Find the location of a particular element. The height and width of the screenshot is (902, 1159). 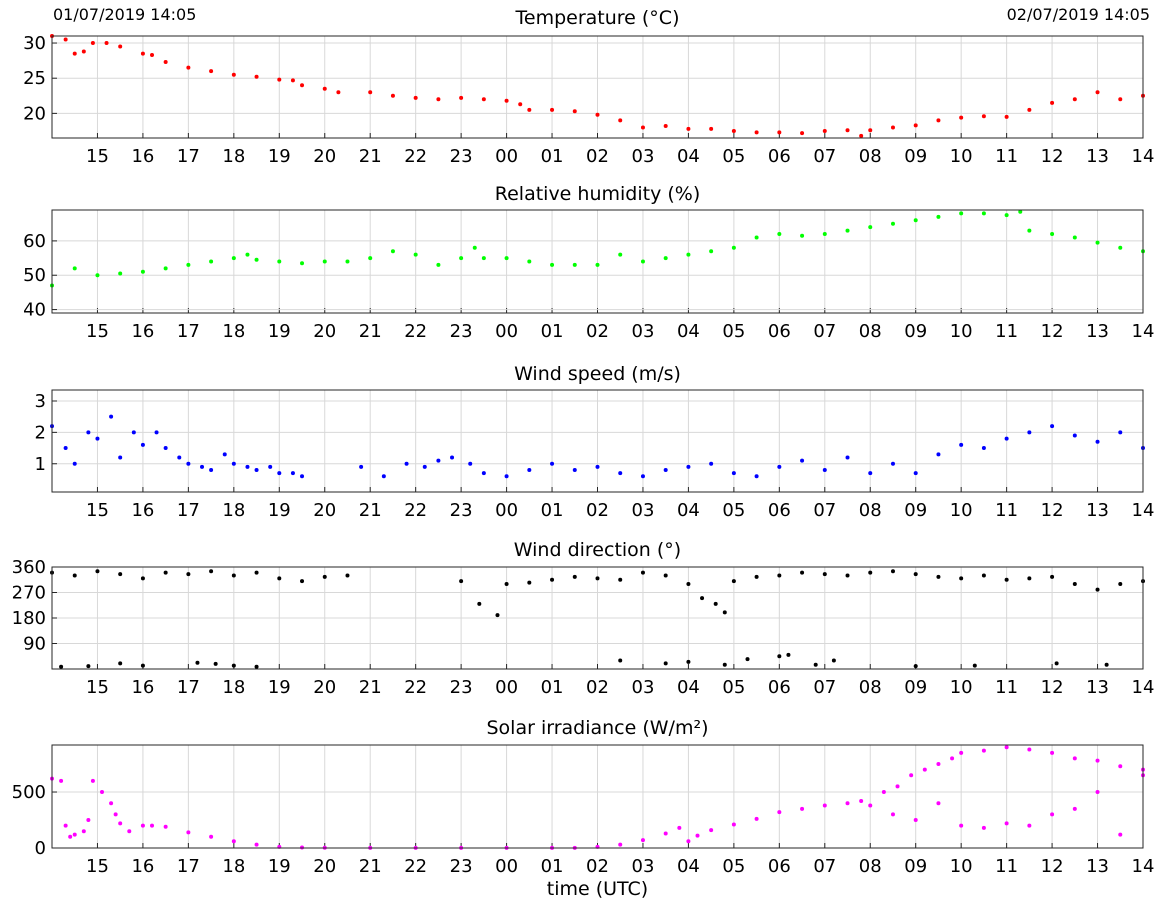

x-tick-label: 09 is located at coordinates (915, 687).